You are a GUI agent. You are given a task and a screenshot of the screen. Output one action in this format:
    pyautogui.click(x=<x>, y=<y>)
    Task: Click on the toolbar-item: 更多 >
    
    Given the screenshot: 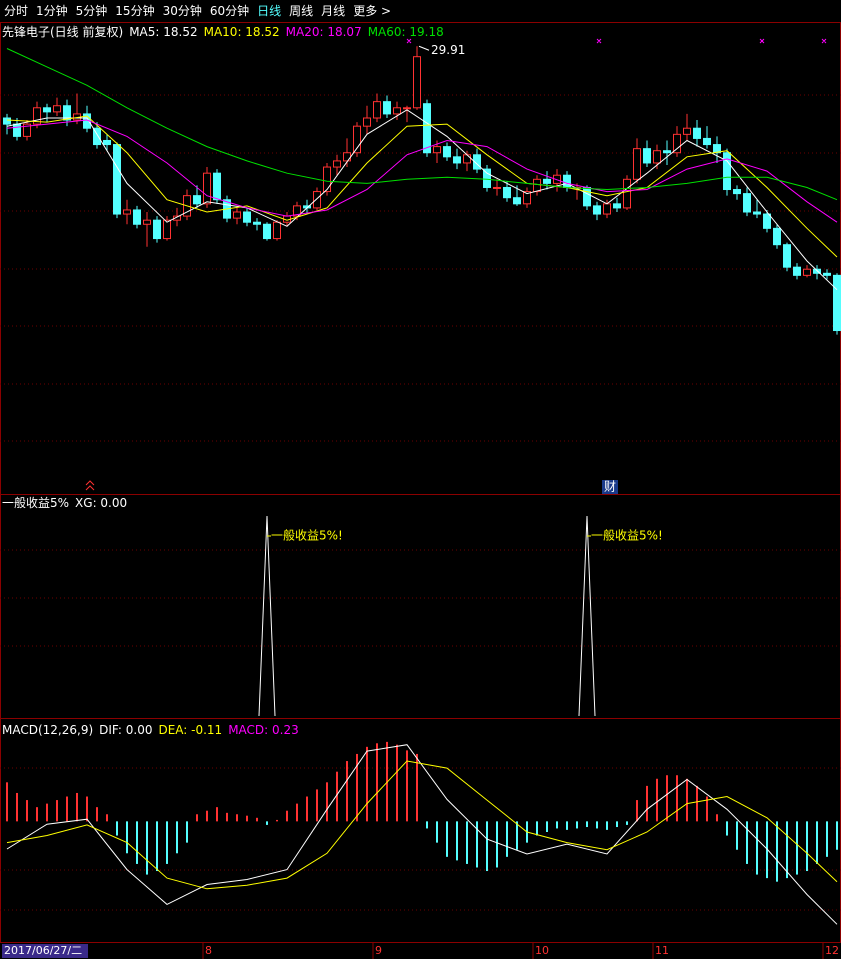 What is the action you would take?
    pyautogui.click(x=372, y=11)
    